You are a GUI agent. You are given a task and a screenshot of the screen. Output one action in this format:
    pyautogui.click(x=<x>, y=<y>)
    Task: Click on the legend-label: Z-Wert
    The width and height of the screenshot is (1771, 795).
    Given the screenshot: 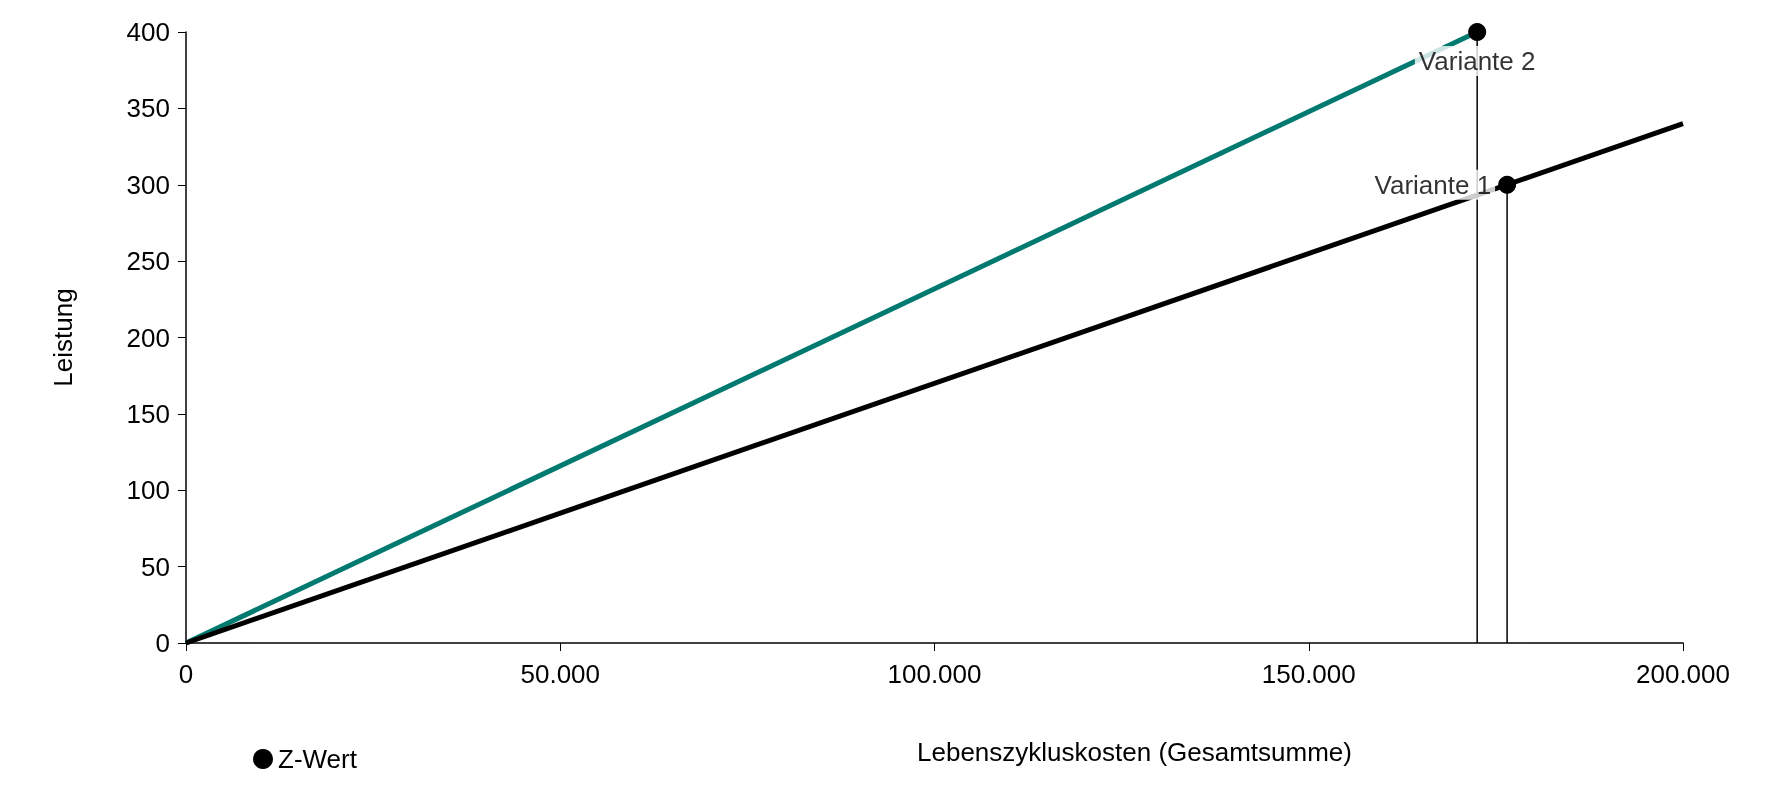 What is the action you would take?
    pyautogui.click(x=318, y=759)
    